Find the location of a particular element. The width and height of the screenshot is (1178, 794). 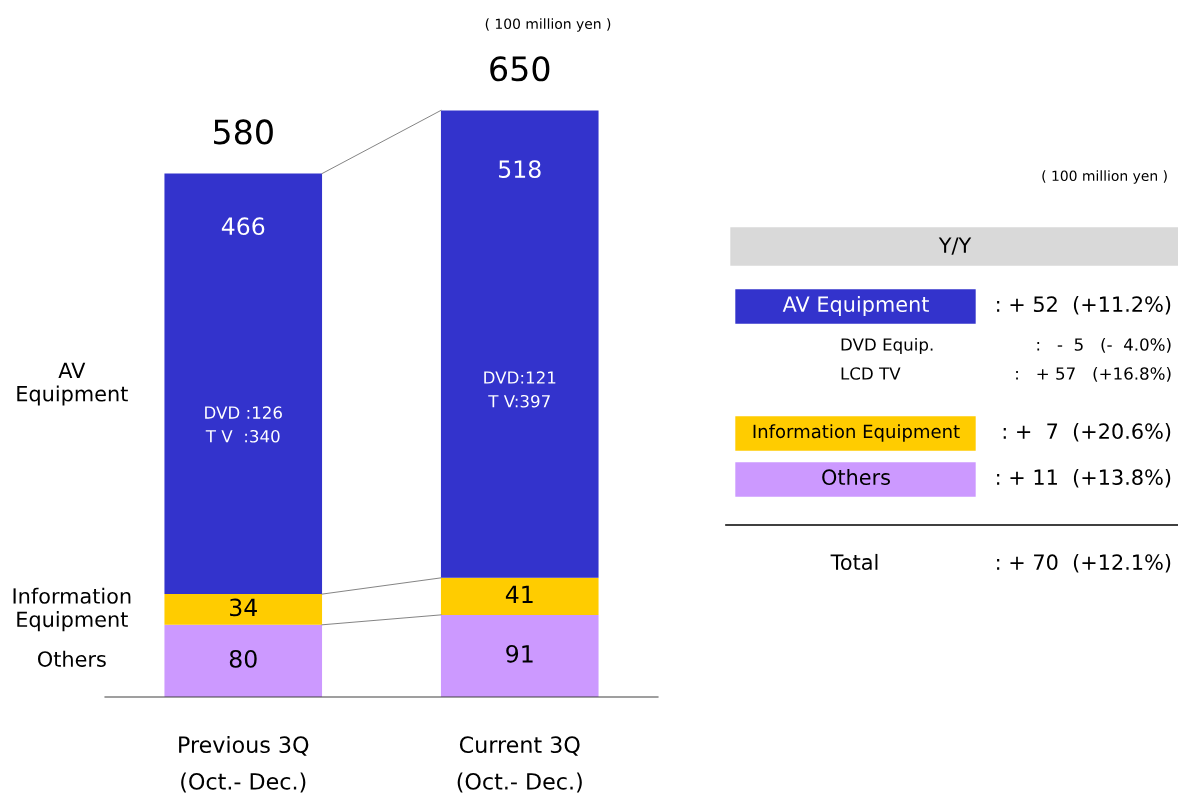

text: DVD Equip. is located at coordinates (887, 346).